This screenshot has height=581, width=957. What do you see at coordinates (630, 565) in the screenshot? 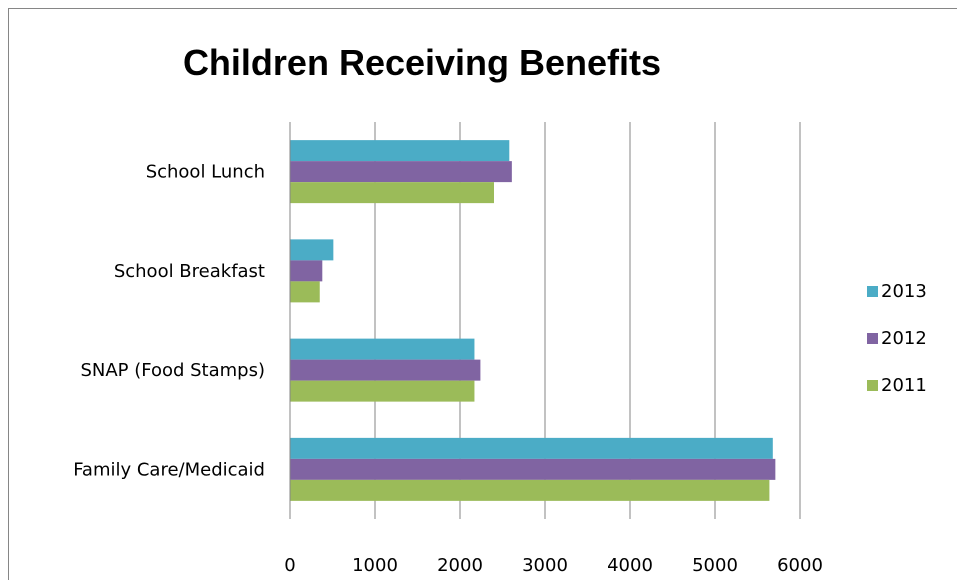
I see `x-tick-label: 4000` at bounding box center [630, 565].